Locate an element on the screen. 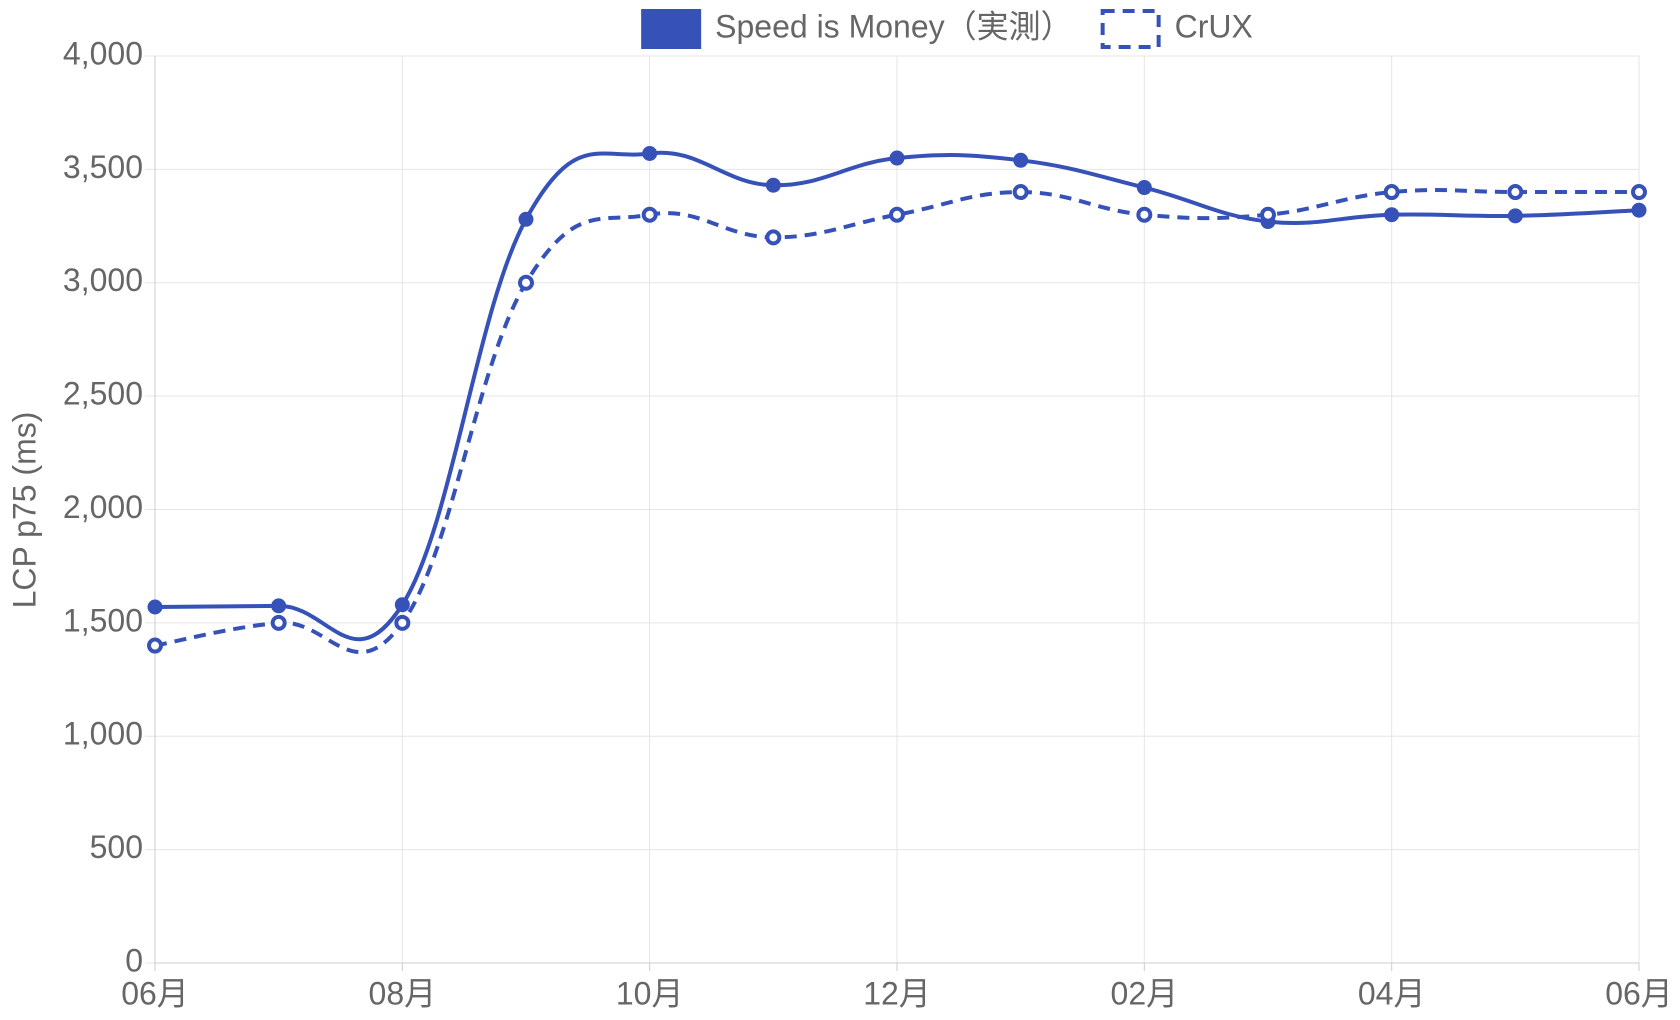 This screenshot has height=1020, width=1680. x-tick-label: 10月 is located at coordinates (650, 993).